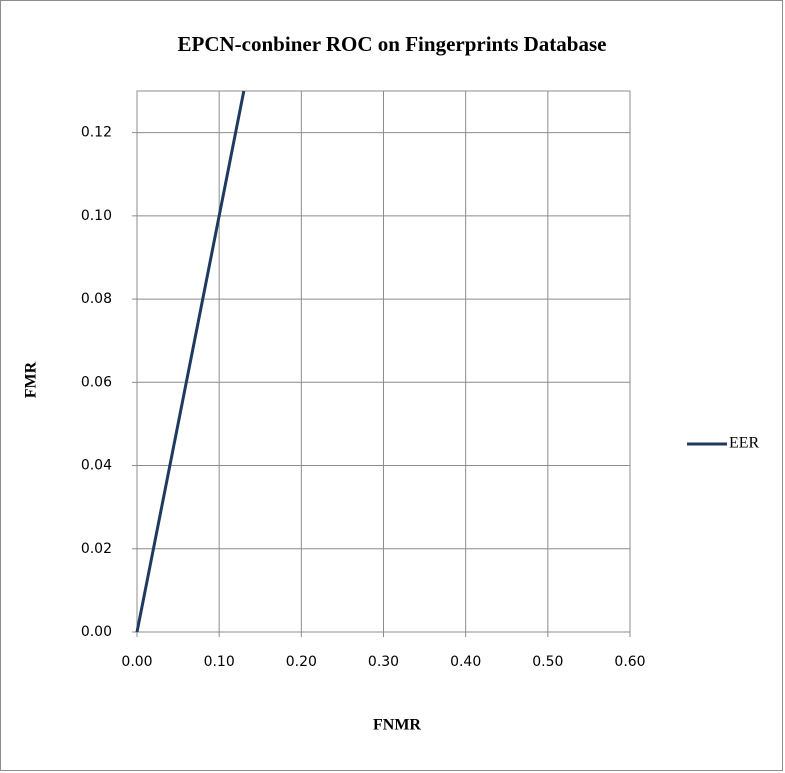 This screenshot has width=785, height=773. I want to click on x-tick-label: 0.30, so click(383, 662).